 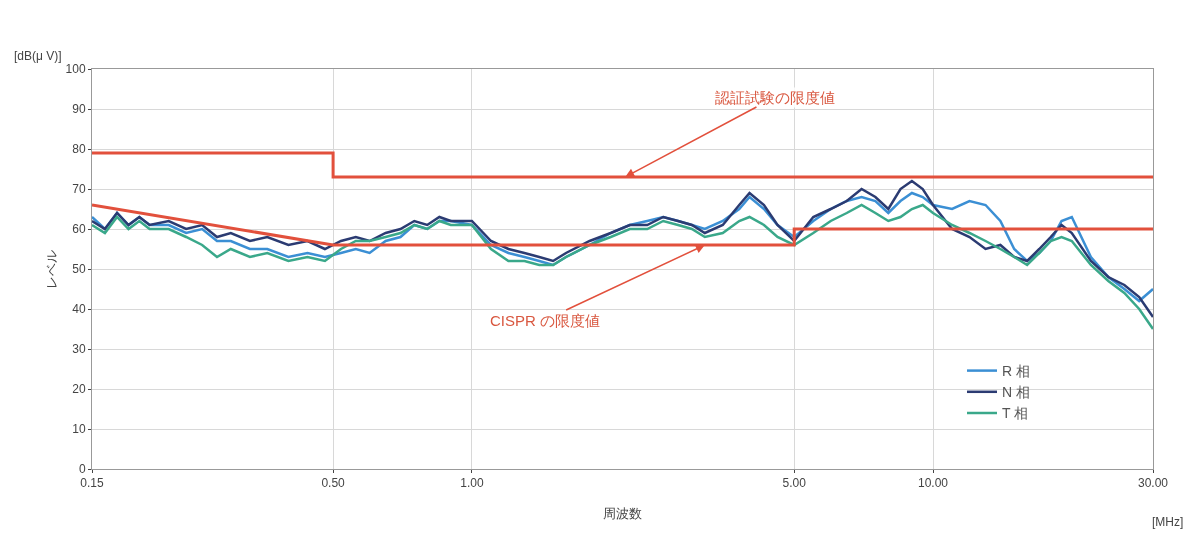 I want to click on y-tick-label: 90, so click(x=79, y=109).